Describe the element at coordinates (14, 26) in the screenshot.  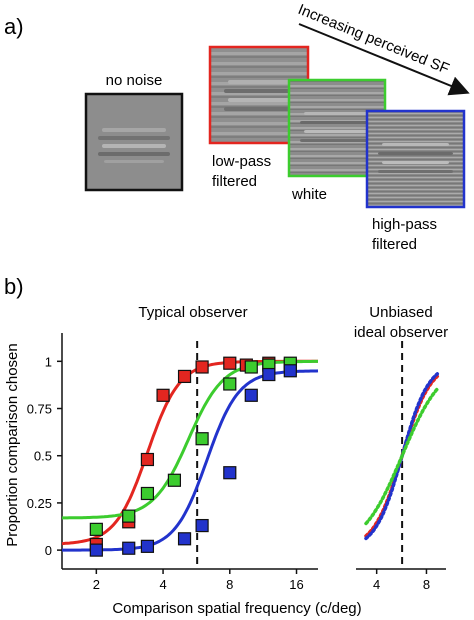
I see `panel-a-label: a)` at that location.